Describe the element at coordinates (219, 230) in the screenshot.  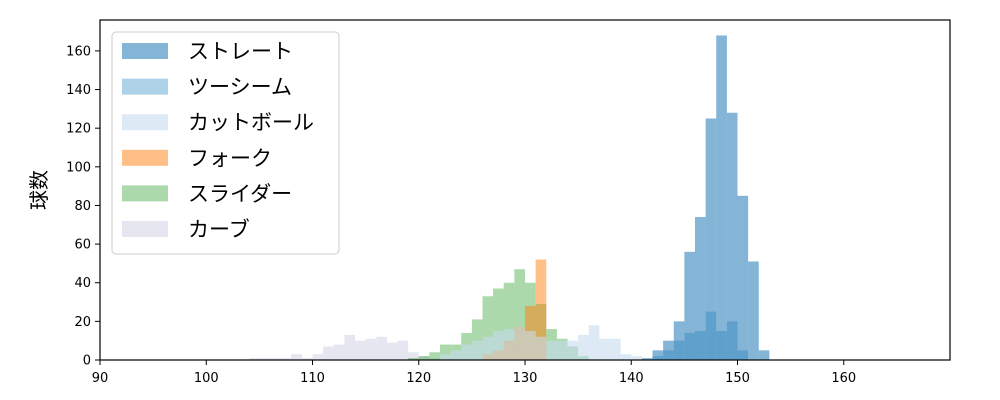
I see `legend-label: カーブ` at that location.